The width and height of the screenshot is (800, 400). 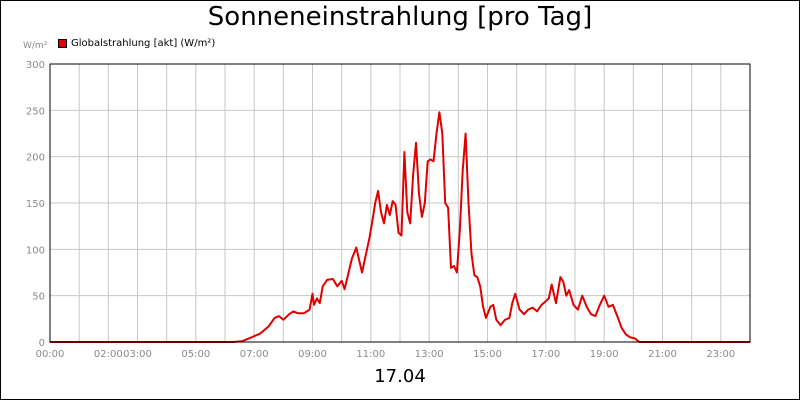 What do you see at coordinates (137, 354) in the screenshot?
I see `x-tick-label: 03:00` at bounding box center [137, 354].